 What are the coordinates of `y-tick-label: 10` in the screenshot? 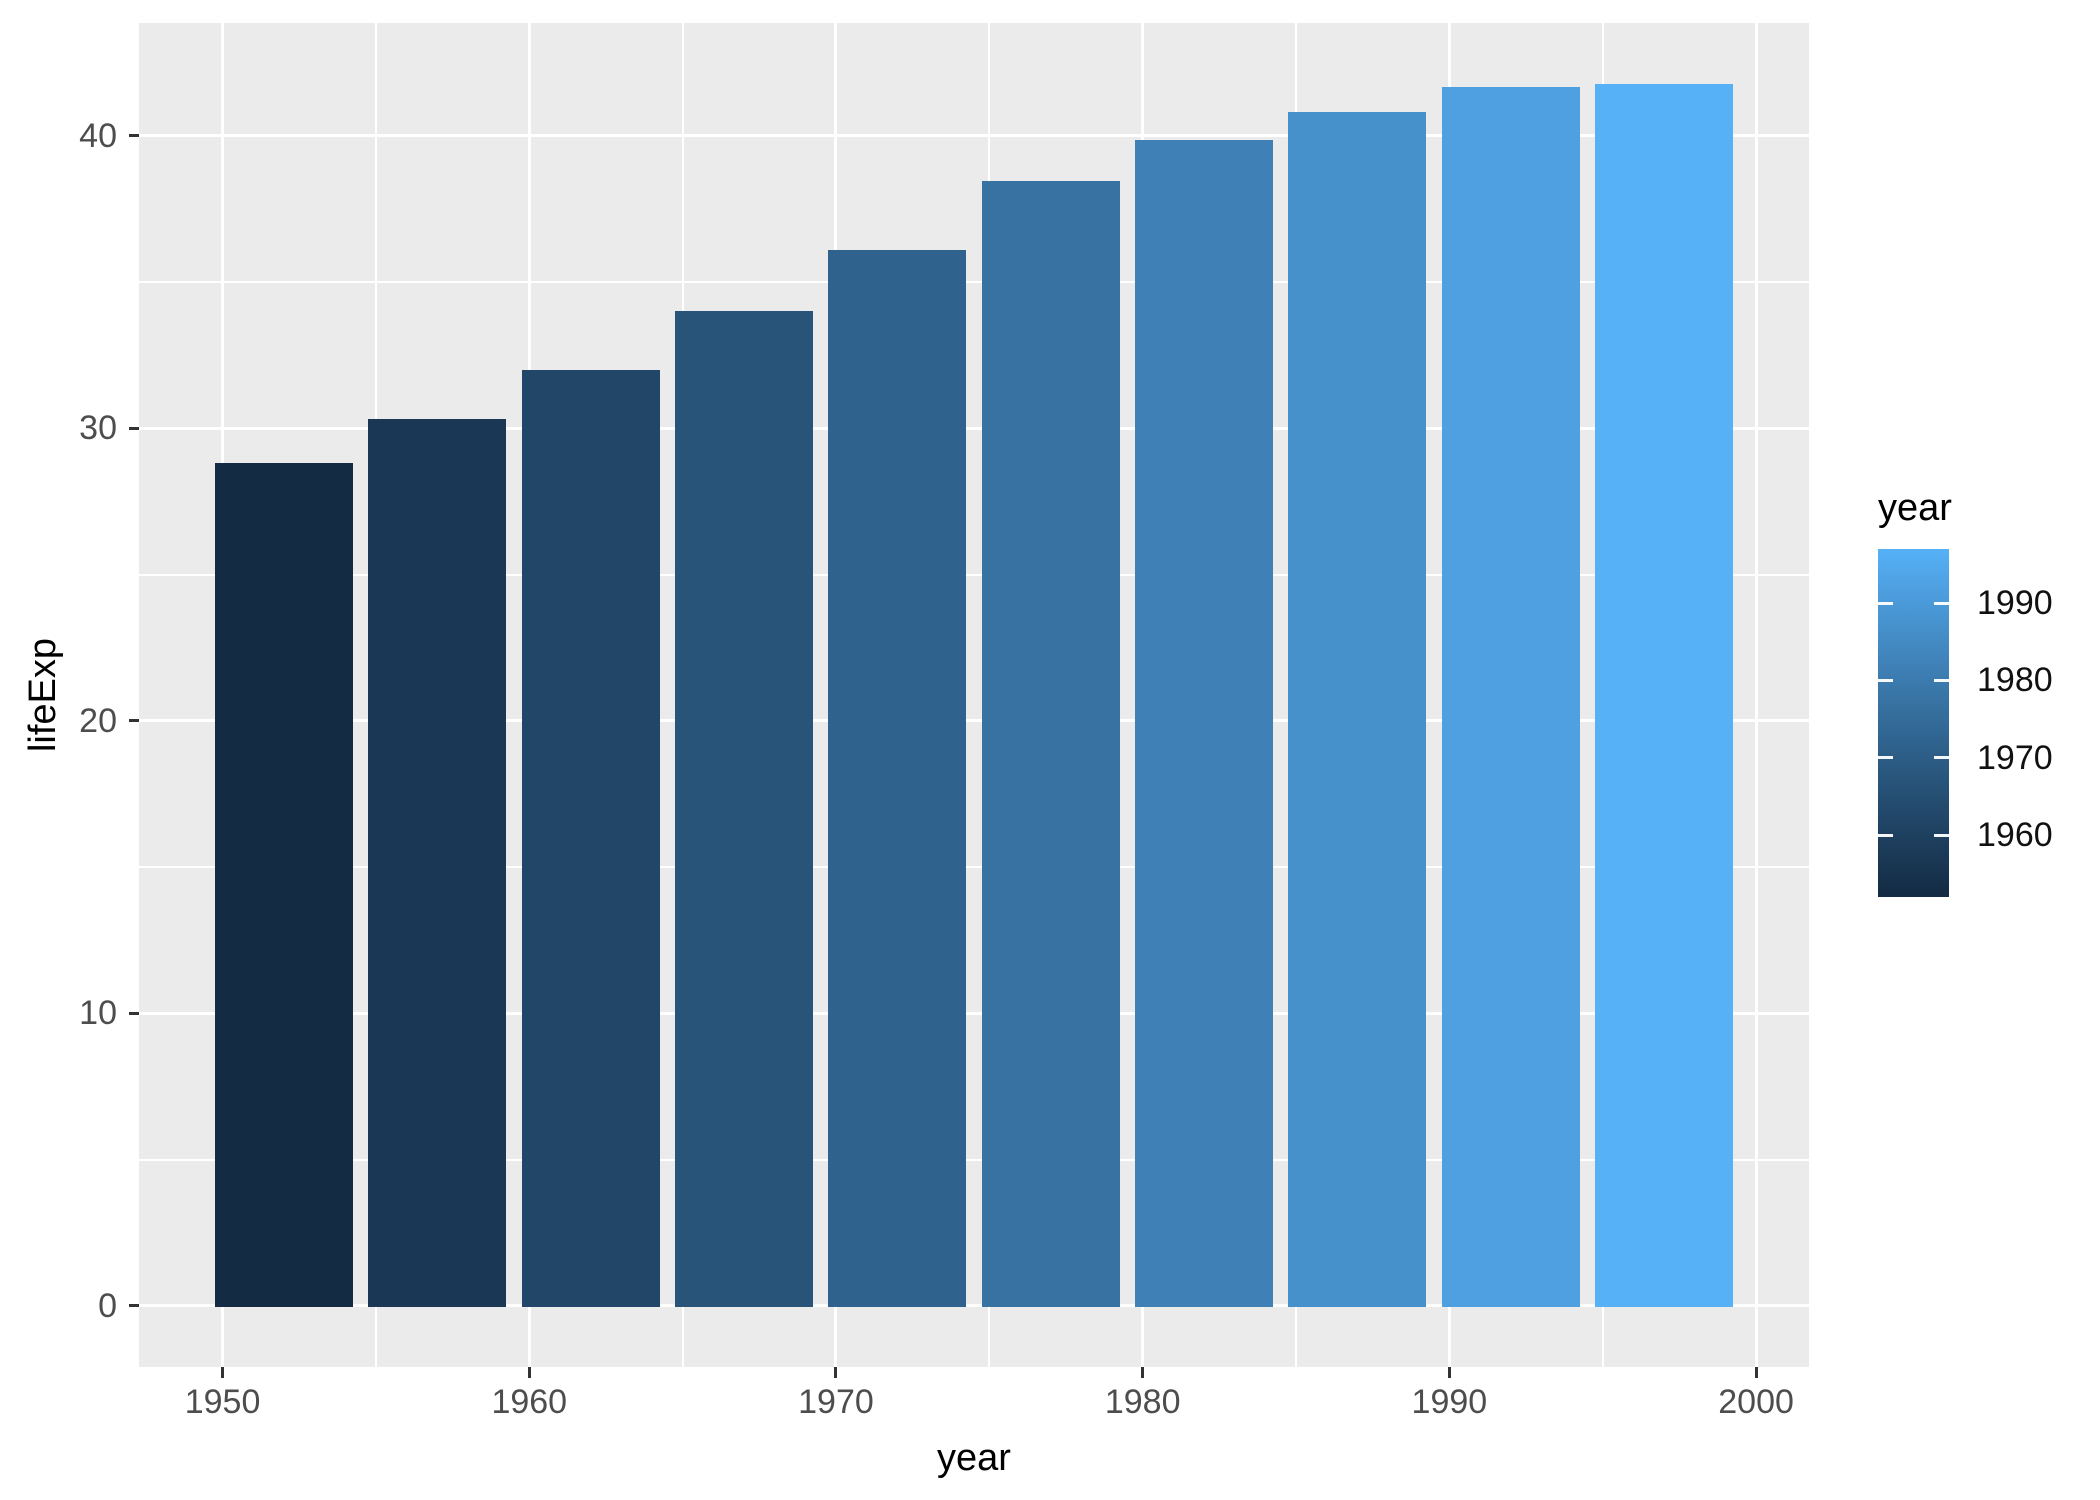 It's located at (98, 1013).